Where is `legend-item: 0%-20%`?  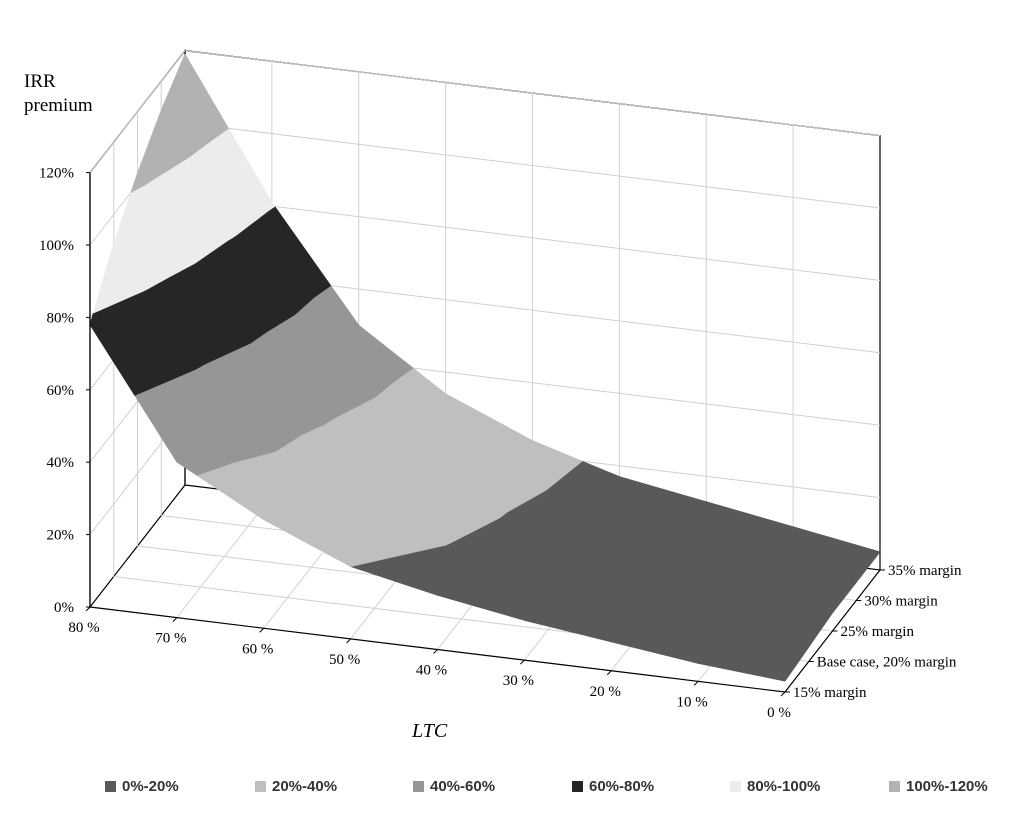
legend-item: 0%-20% is located at coordinates (142, 786).